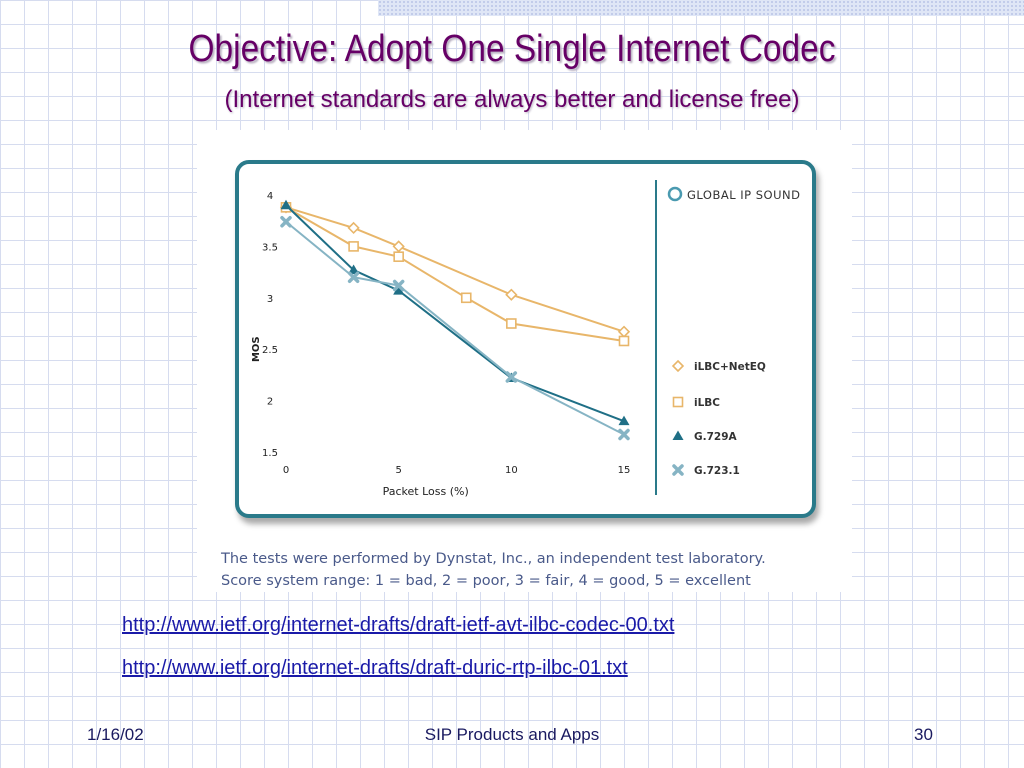 The height and width of the screenshot is (768, 1024). What do you see at coordinates (744, 195) in the screenshot?
I see `global-ip-sound-logo-text: GLOBAL IP SOUND` at bounding box center [744, 195].